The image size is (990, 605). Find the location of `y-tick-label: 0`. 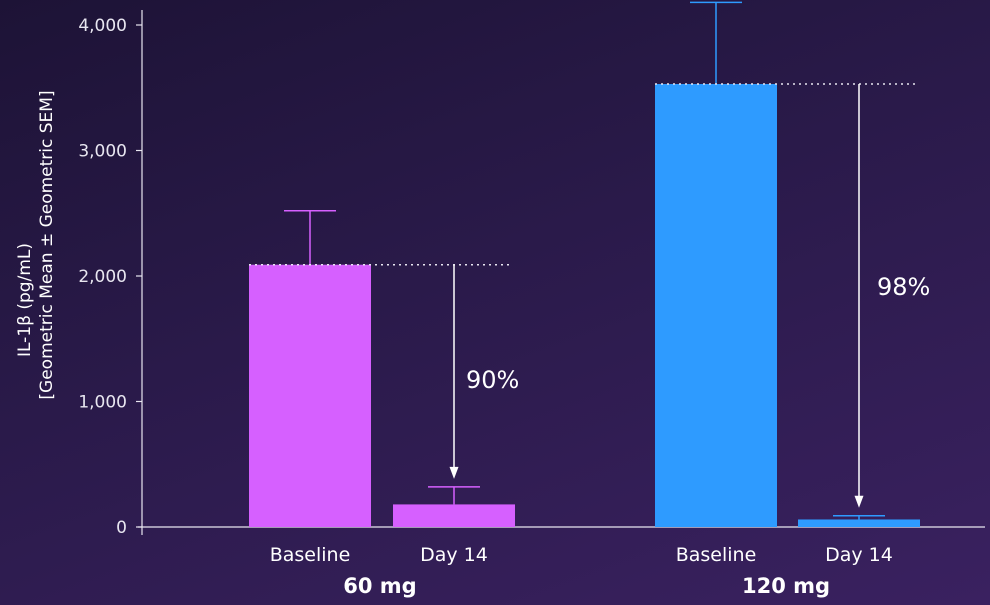

y-tick-label: 0 is located at coordinates (121, 528).